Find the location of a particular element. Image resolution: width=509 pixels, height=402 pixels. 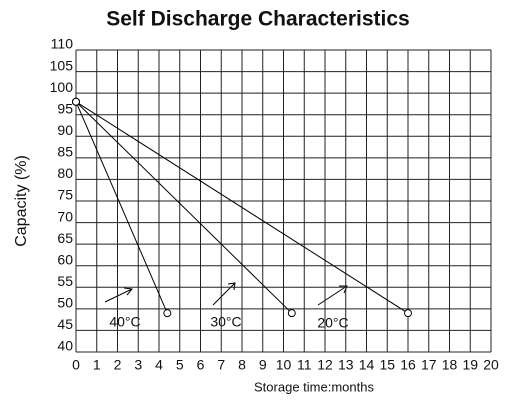

x-tick-label: 0 is located at coordinates (76, 365).